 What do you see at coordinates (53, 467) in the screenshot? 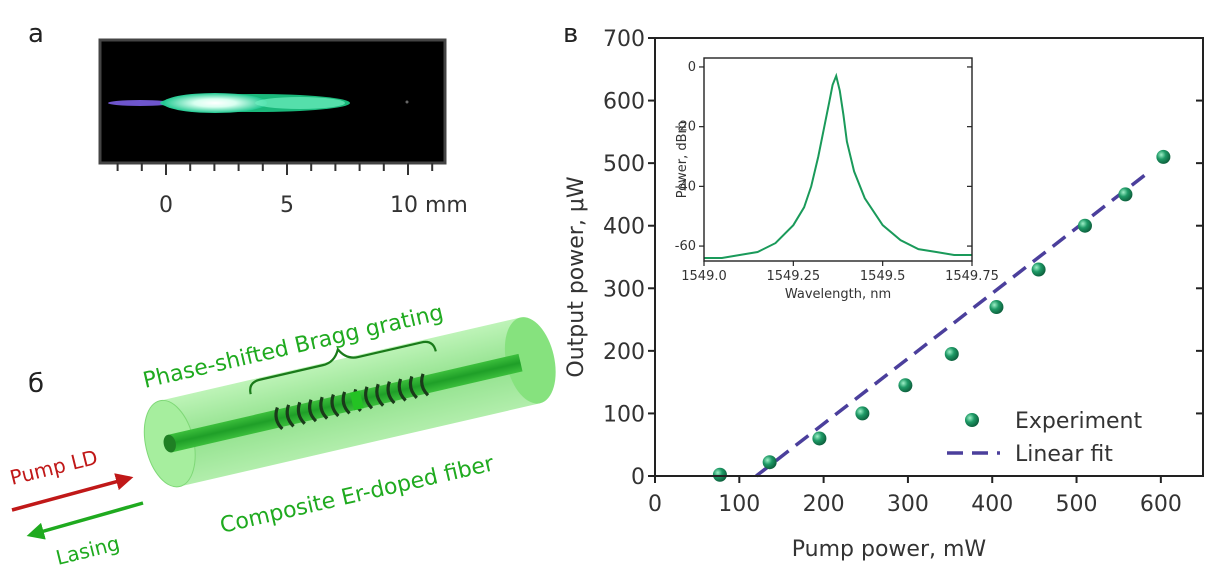
I see `pump-label: Pump LD` at bounding box center [53, 467].